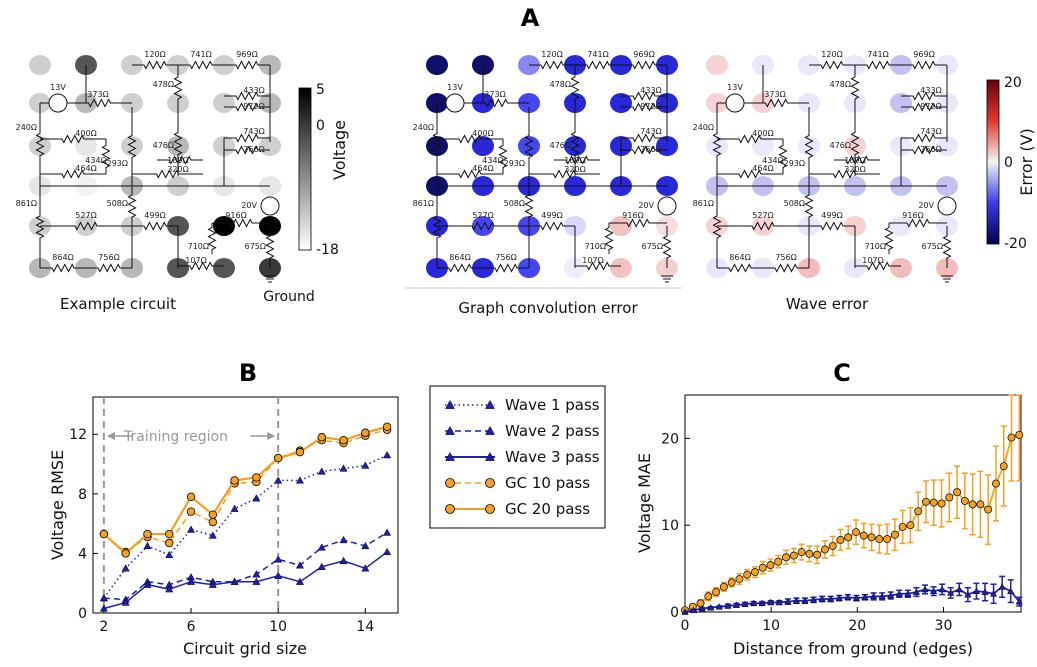  I want to click on resistor-label: 478Ω, so click(840, 84).